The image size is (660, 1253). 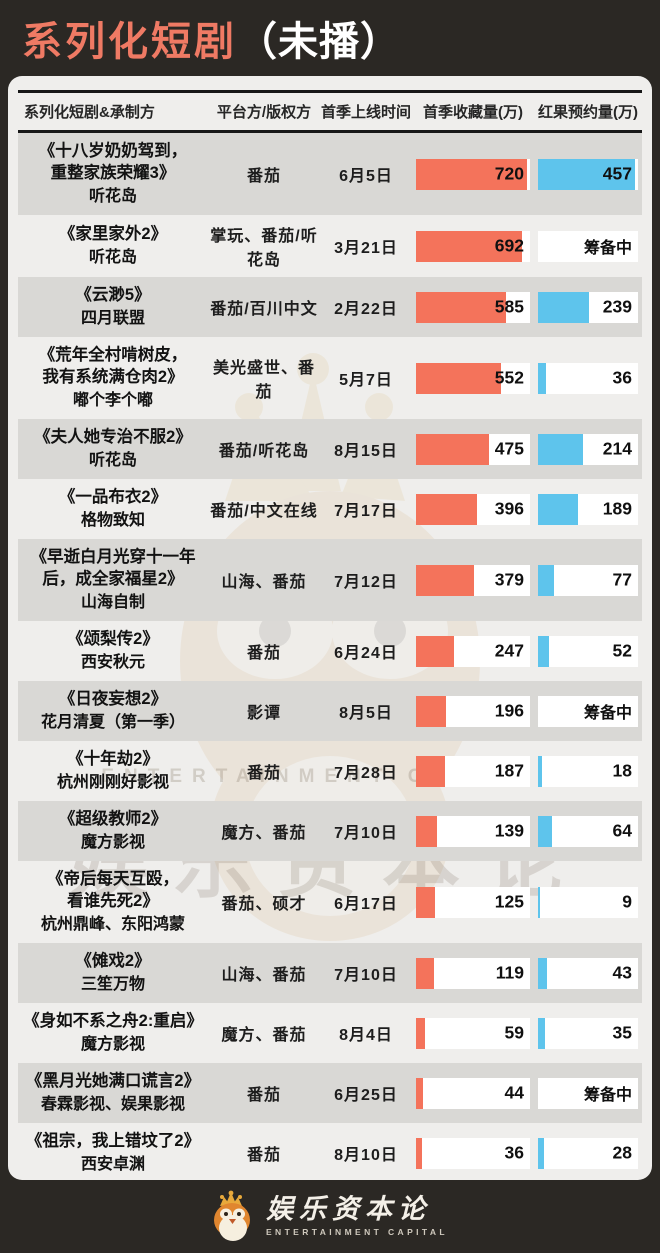 What do you see at coordinates (113, 1021) in the screenshot?
I see `drama-title-line1: 《身如不系之舟2:重启》` at bounding box center [113, 1021].